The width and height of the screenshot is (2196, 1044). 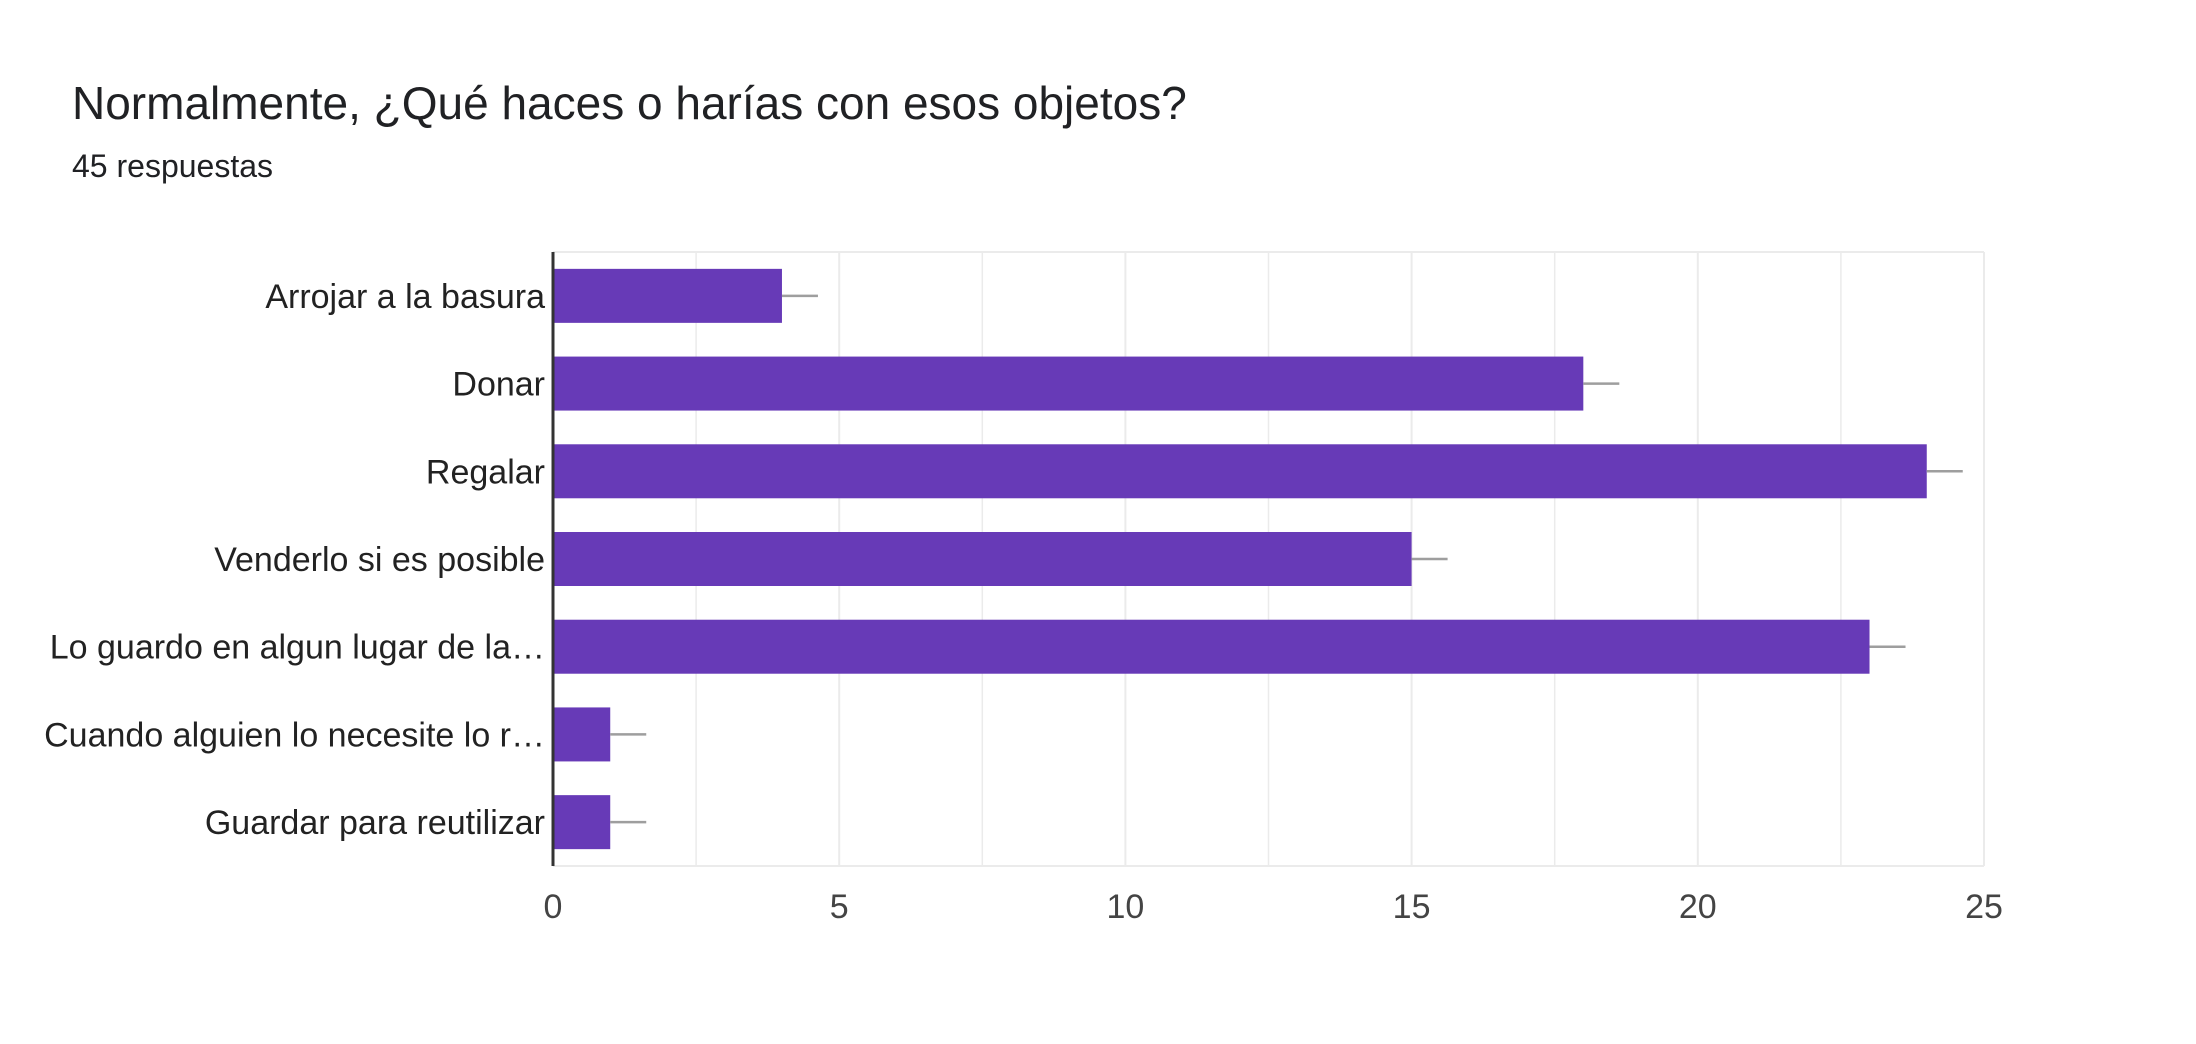 What do you see at coordinates (173, 166) in the screenshot?
I see `response-count: 45 respuestas` at bounding box center [173, 166].